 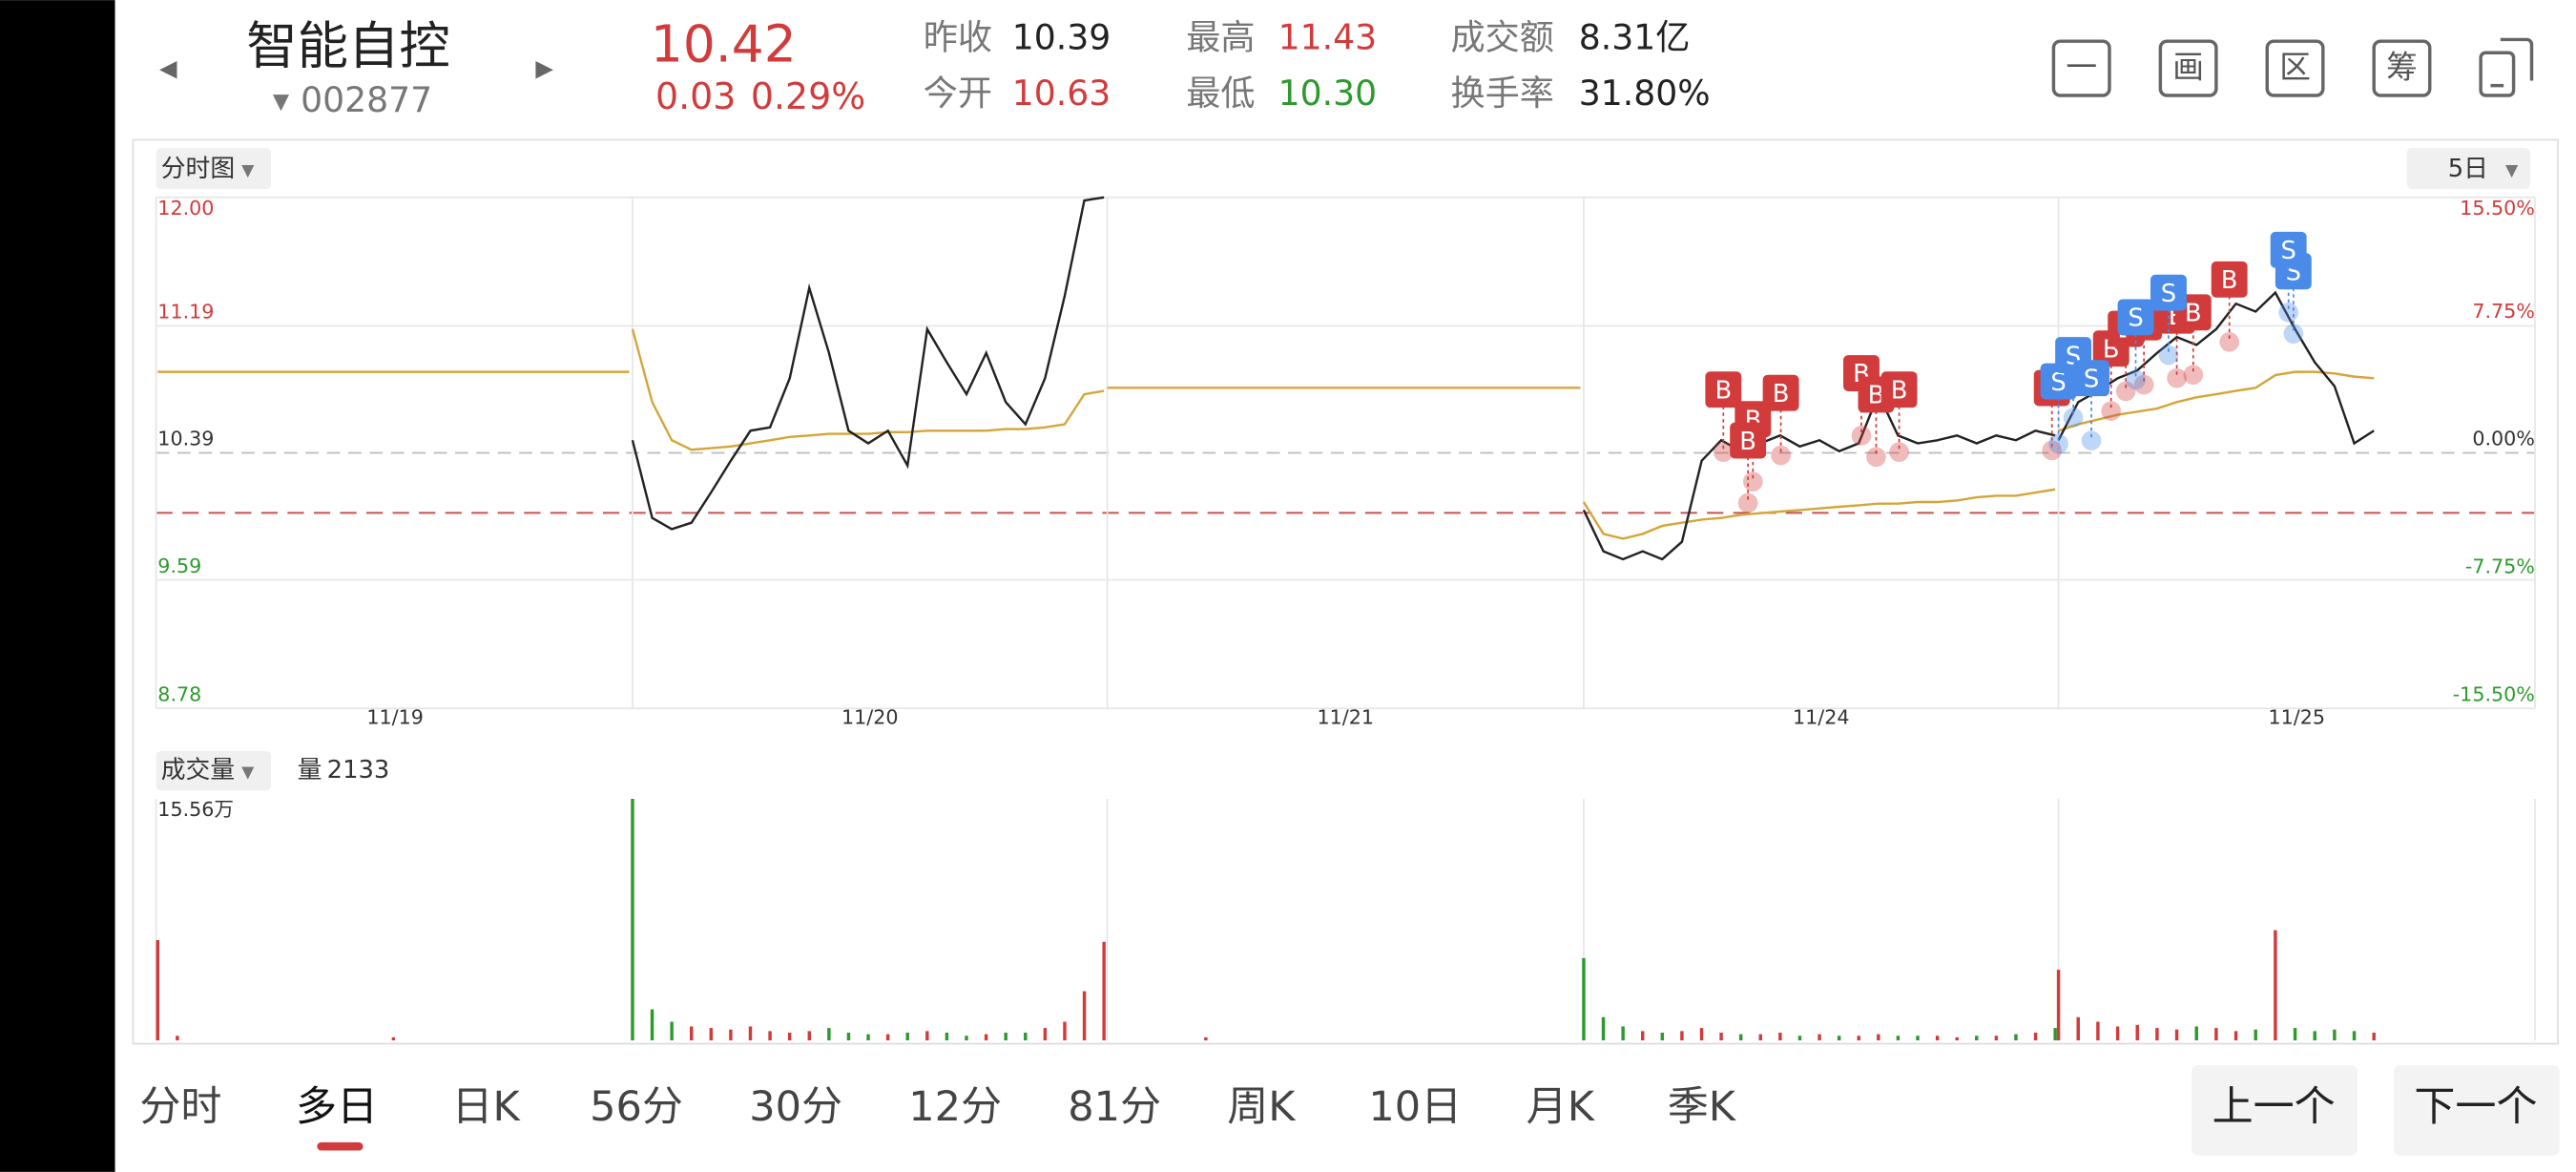 I want to click on phone-icon, so click(x=2506, y=67).